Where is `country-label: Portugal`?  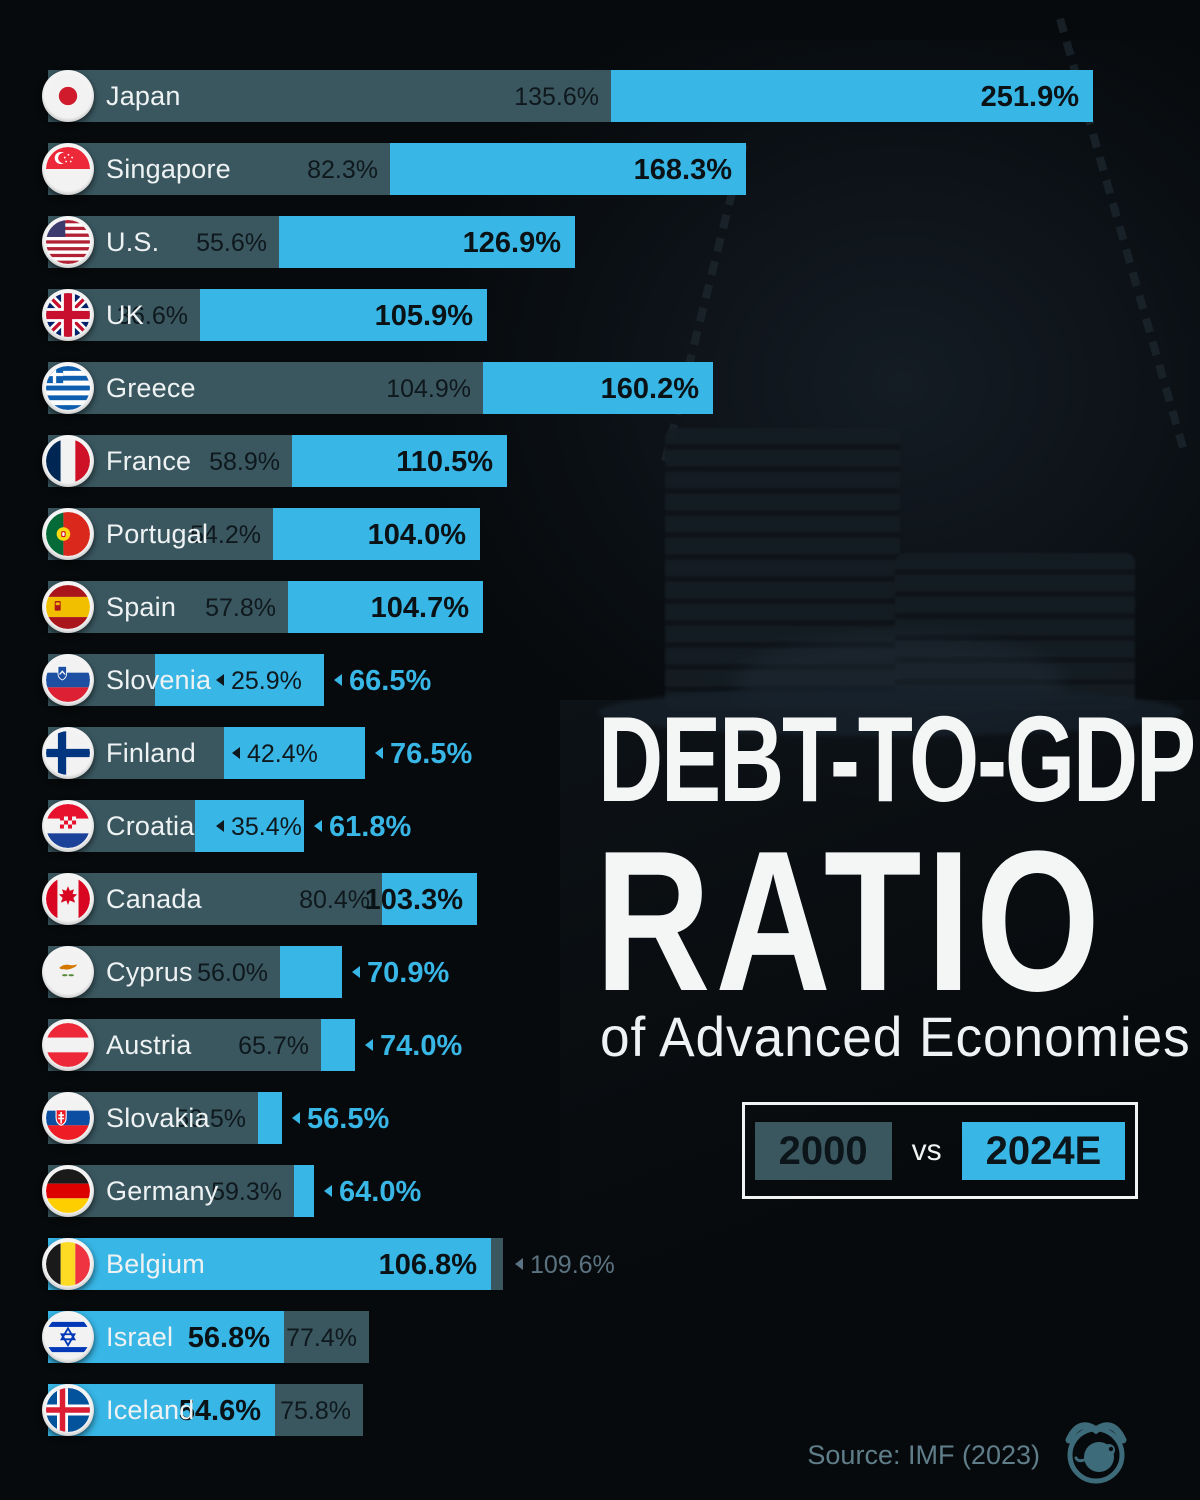 country-label: Portugal is located at coordinates (157, 534).